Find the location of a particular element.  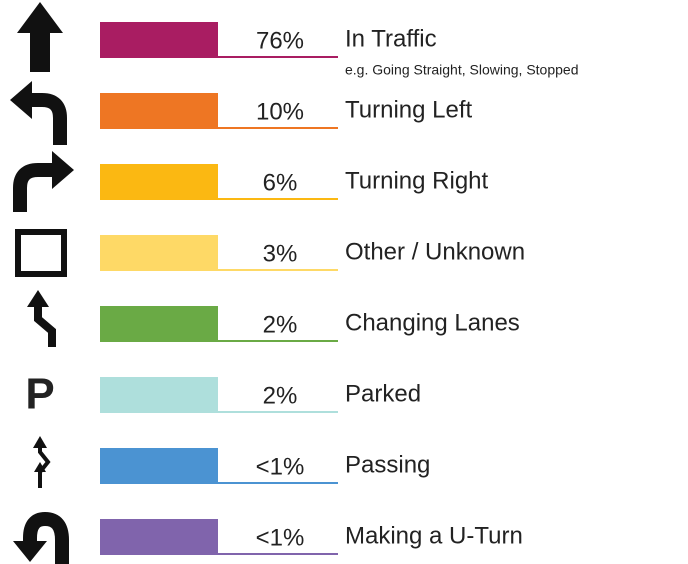

percent: 76% is located at coordinates (280, 40).